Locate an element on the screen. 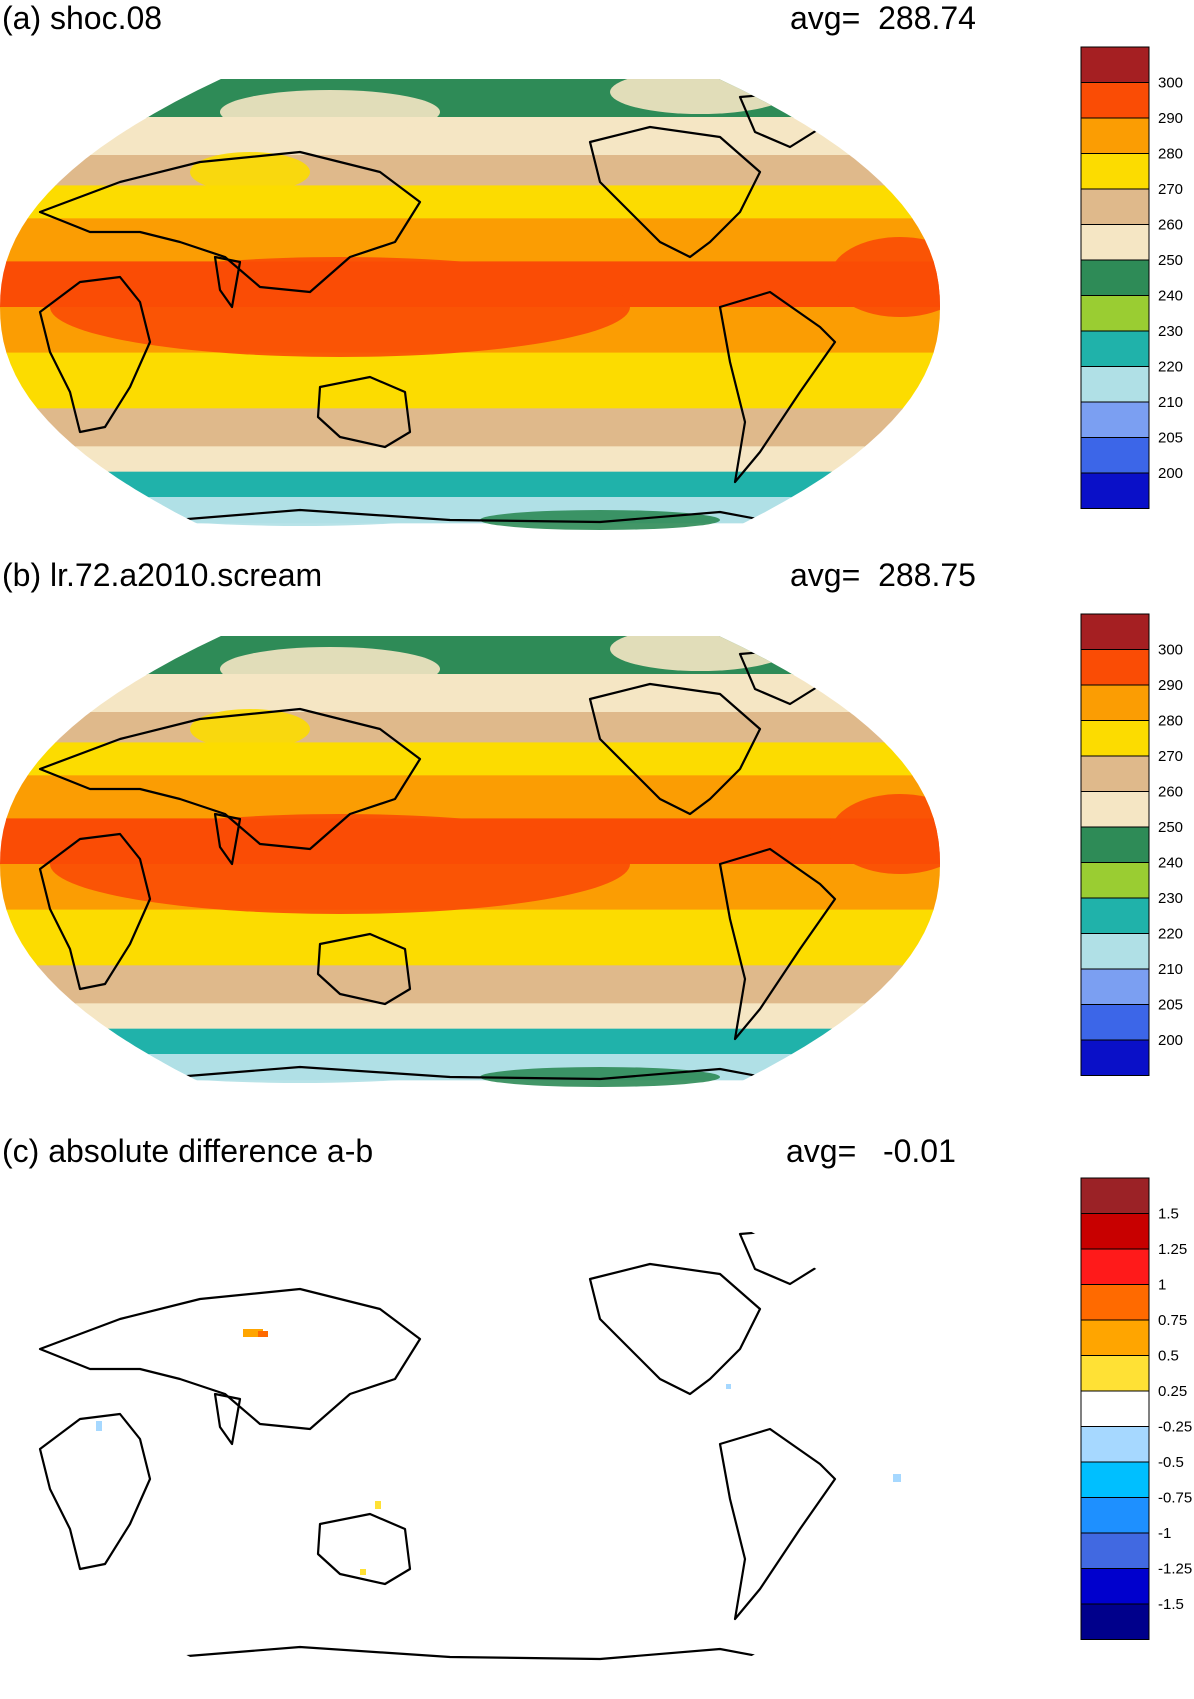 This screenshot has width=1194, height=1699. colorbar-label-7: 230 is located at coordinates (1170, 898).